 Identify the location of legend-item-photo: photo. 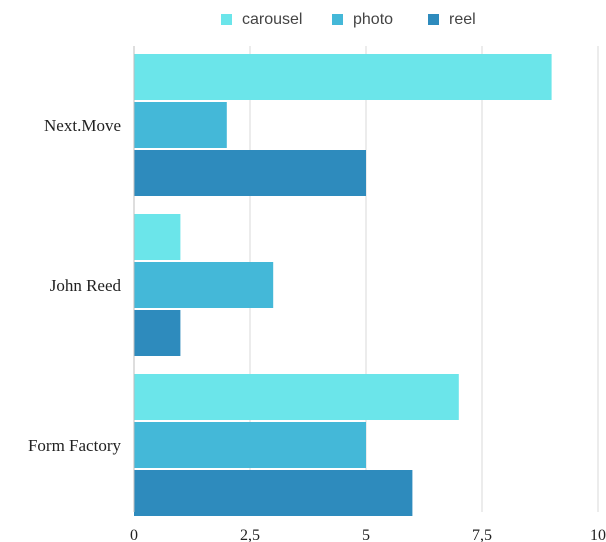
(362, 19).